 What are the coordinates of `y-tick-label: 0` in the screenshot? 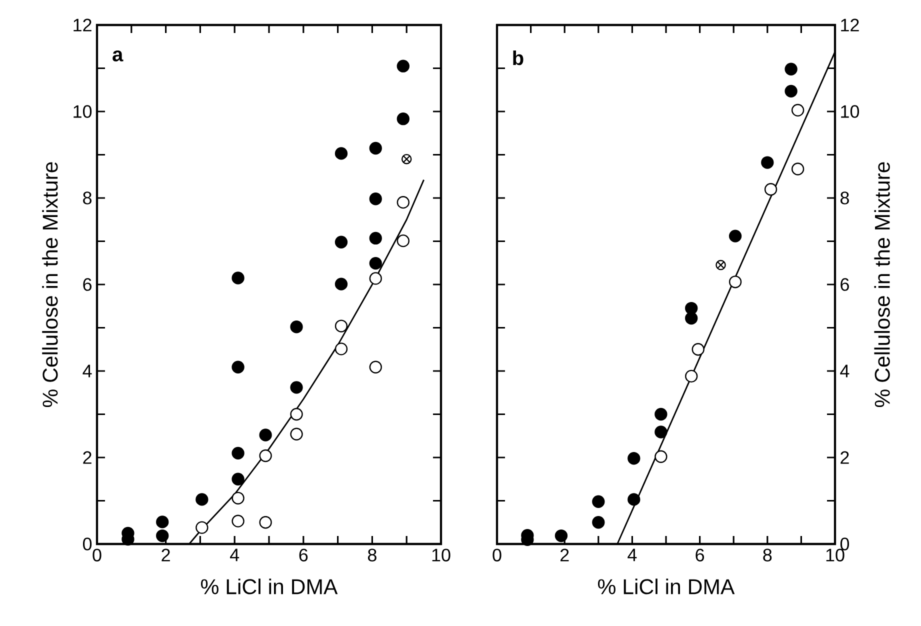 It's located at (87, 544).